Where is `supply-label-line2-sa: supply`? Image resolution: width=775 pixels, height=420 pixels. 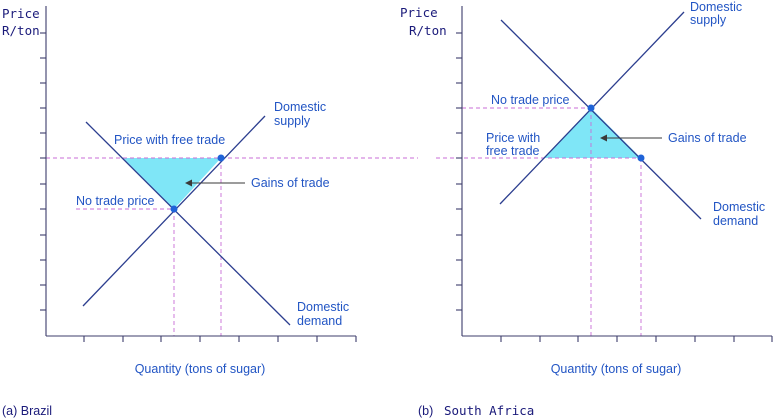 supply-label-line2-sa: supply is located at coordinates (708, 20).